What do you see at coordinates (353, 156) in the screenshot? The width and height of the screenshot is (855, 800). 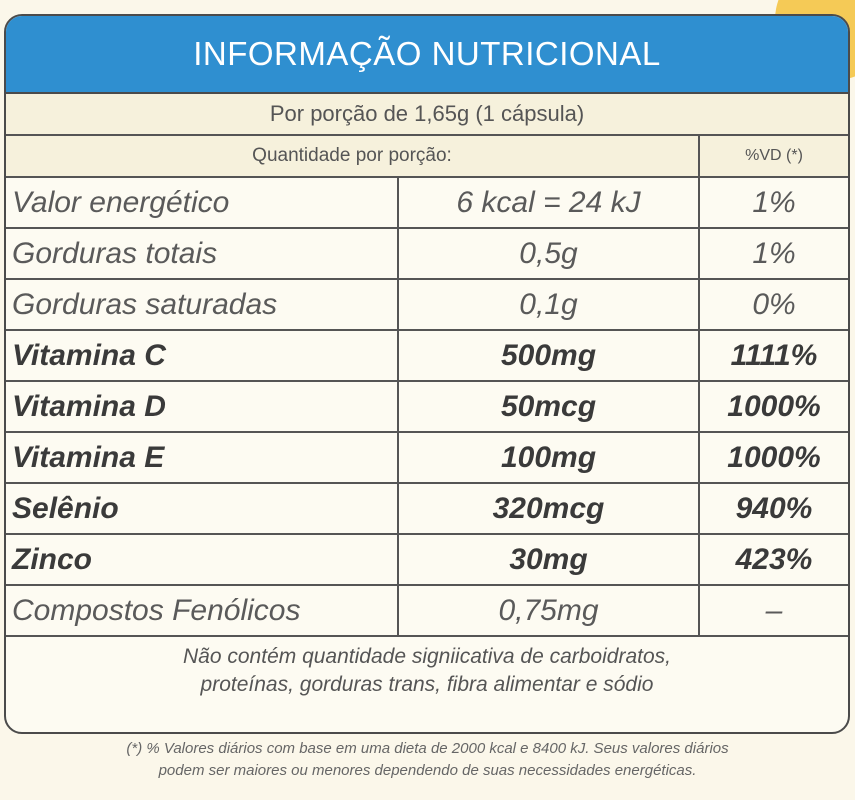 I see `quantity-header: Quantidade por porção:` at bounding box center [353, 156].